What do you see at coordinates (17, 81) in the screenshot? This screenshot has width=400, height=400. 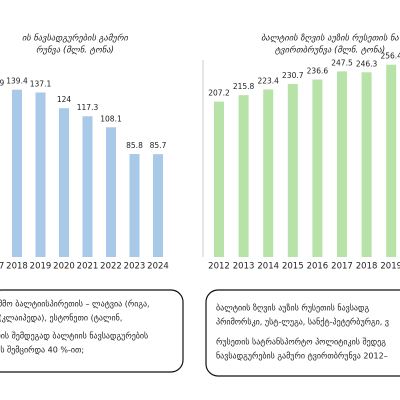 I see `value-label: 139.4` at bounding box center [17, 81].